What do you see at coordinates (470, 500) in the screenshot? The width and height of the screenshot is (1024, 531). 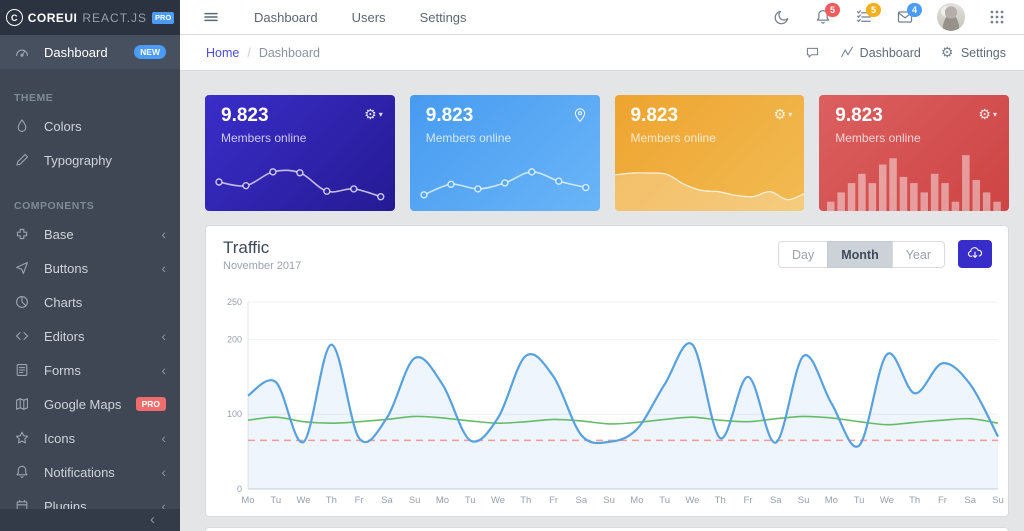 I see `svg-text: Tu` at bounding box center [470, 500].